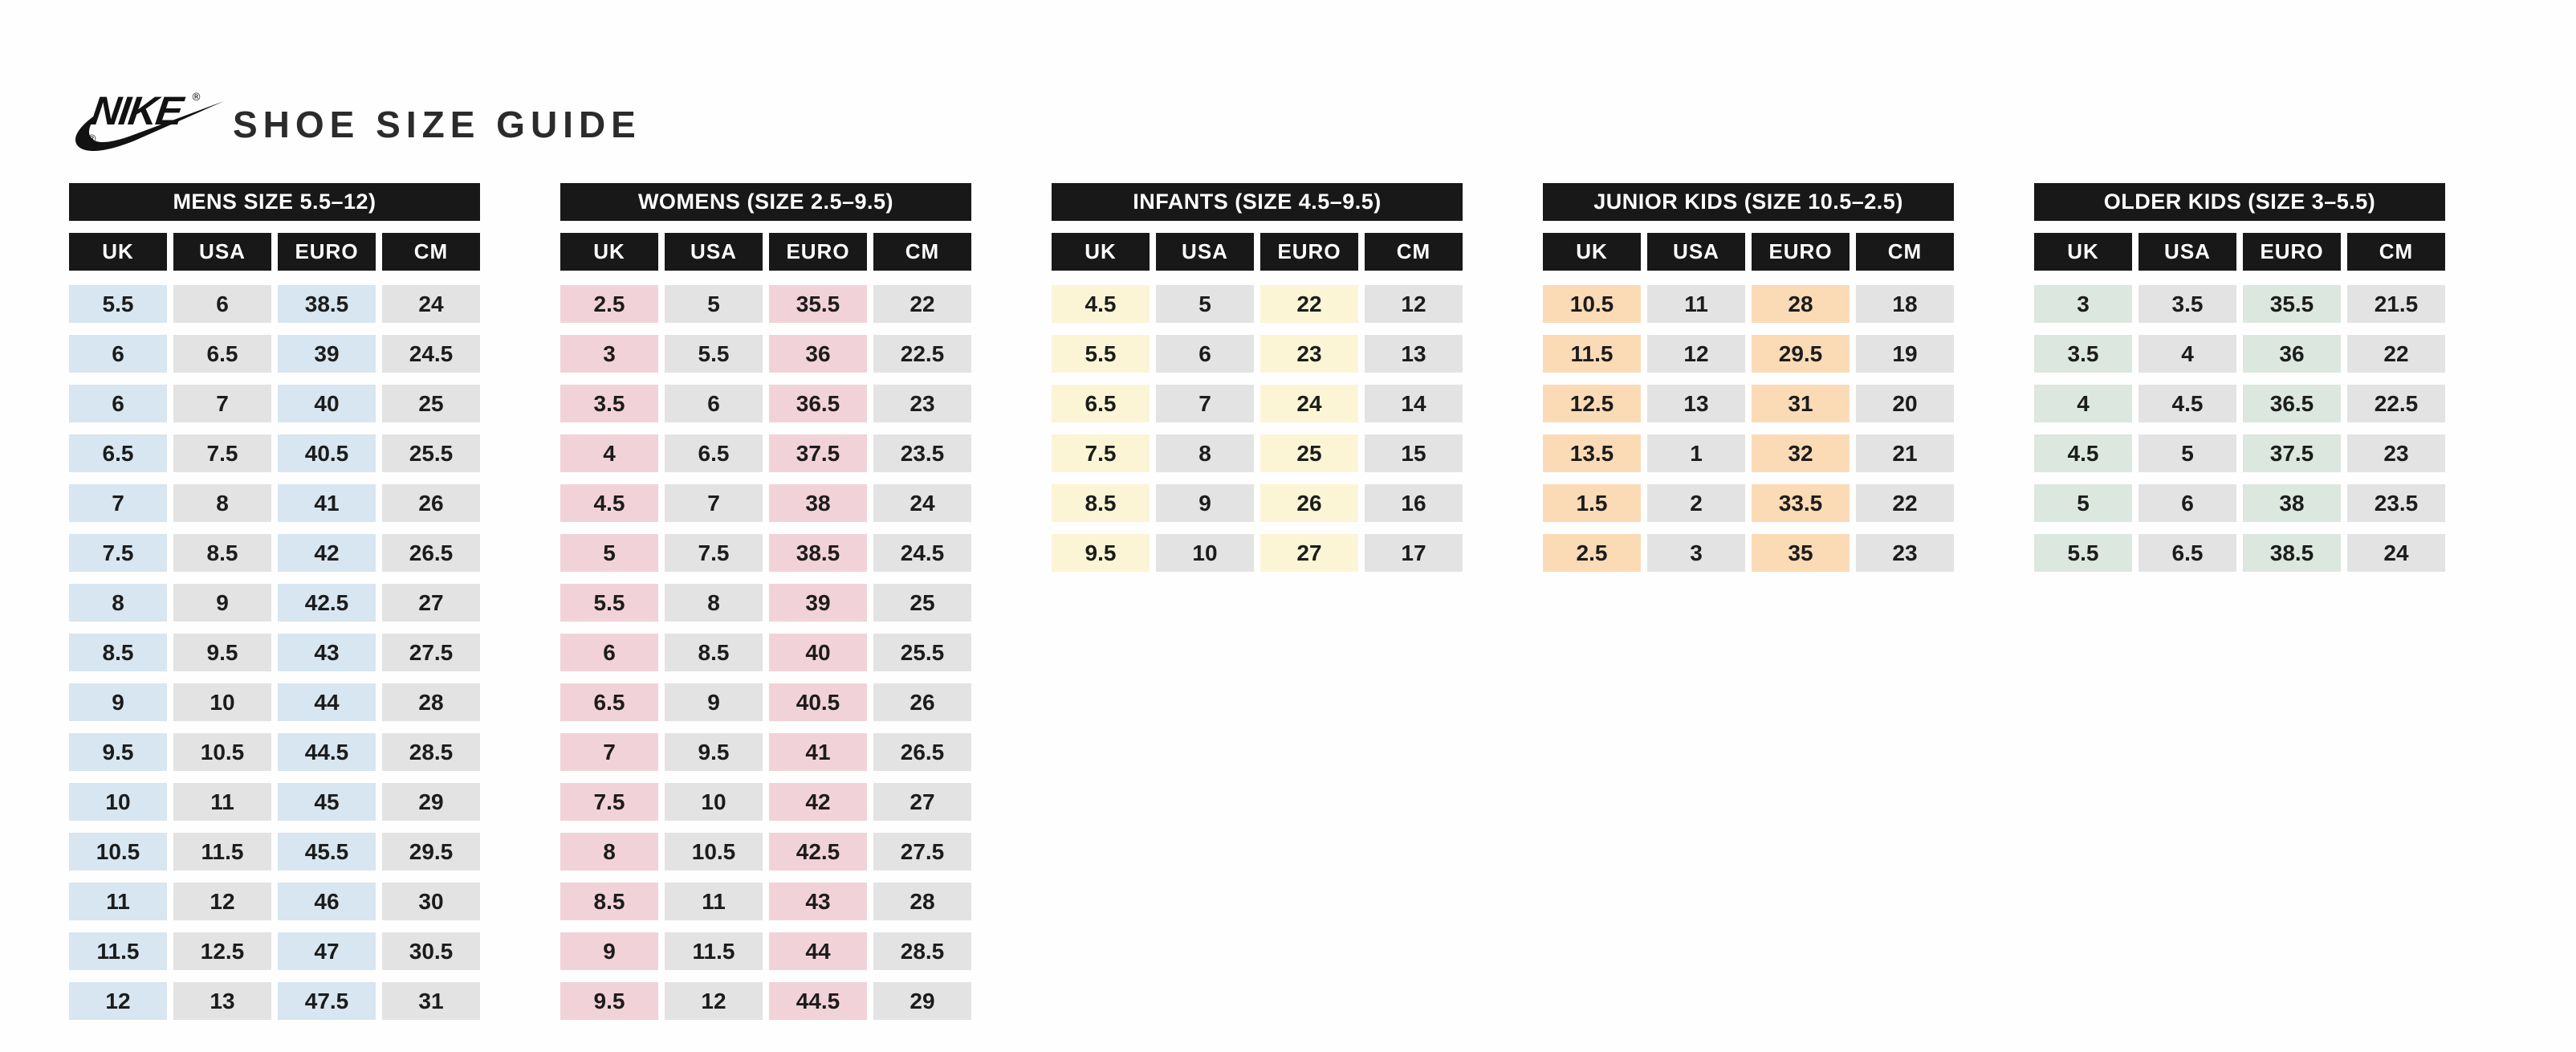 The width and height of the screenshot is (2576, 1052). Describe the element at coordinates (922, 752) in the screenshot. I see `size-cell: 26.5` at that location.